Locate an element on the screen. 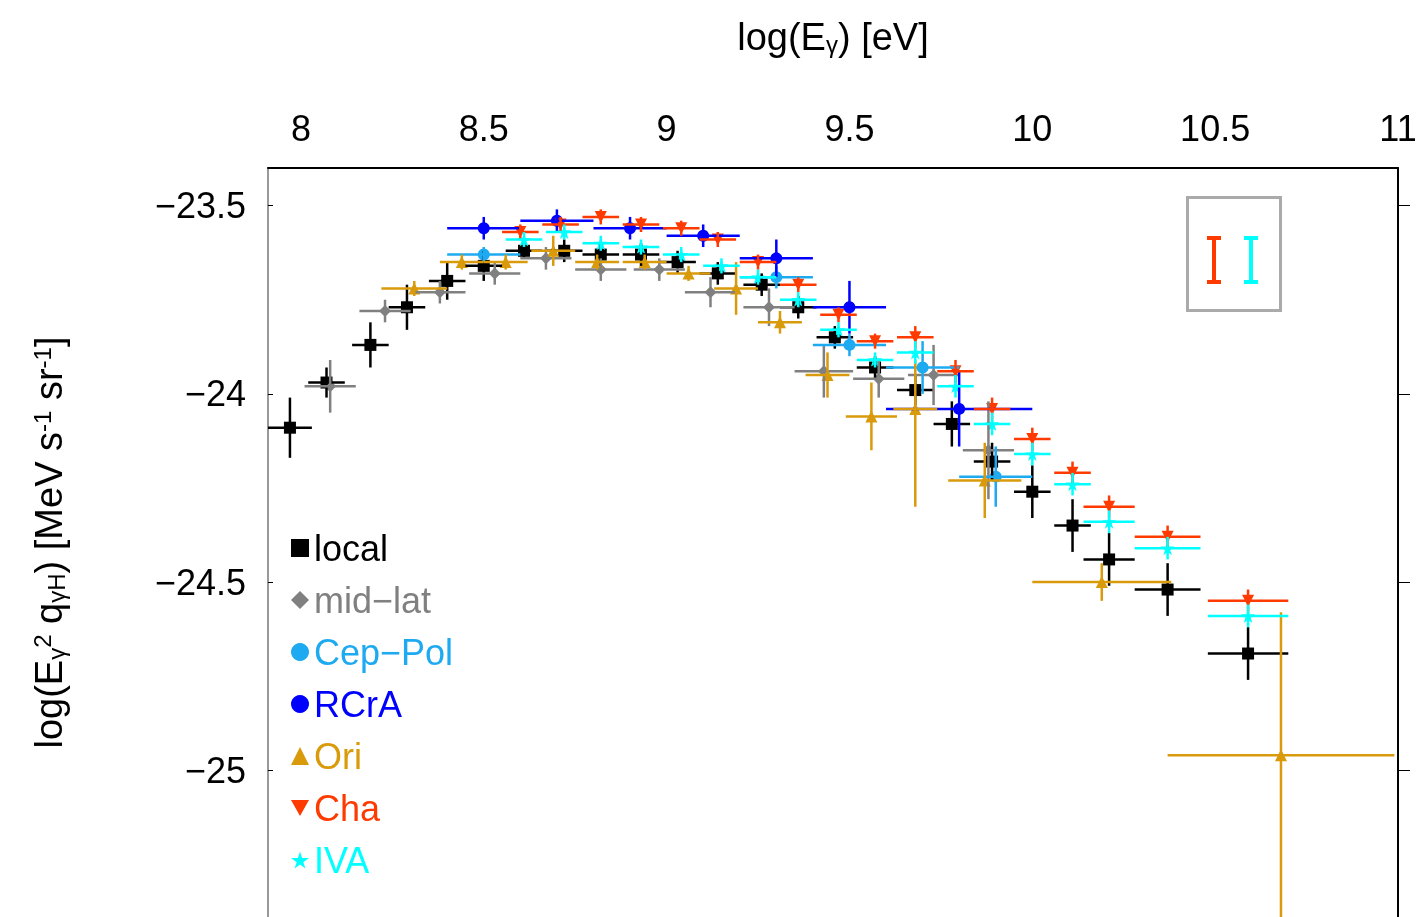 The height and width of the screenshot is (917, 1422). y-tick-label: −24 is located at coordinates (215, 394).